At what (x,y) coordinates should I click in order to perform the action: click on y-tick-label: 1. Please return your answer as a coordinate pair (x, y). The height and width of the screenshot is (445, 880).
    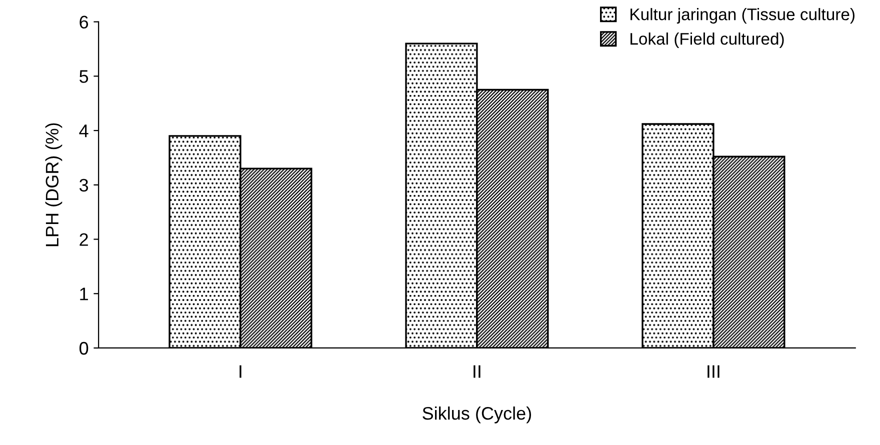
    Looking at the image, I should click on (84, 294).